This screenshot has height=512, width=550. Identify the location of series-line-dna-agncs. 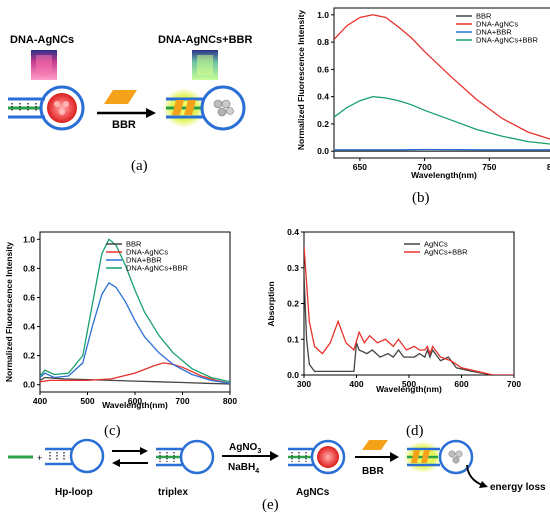
(442, 78).